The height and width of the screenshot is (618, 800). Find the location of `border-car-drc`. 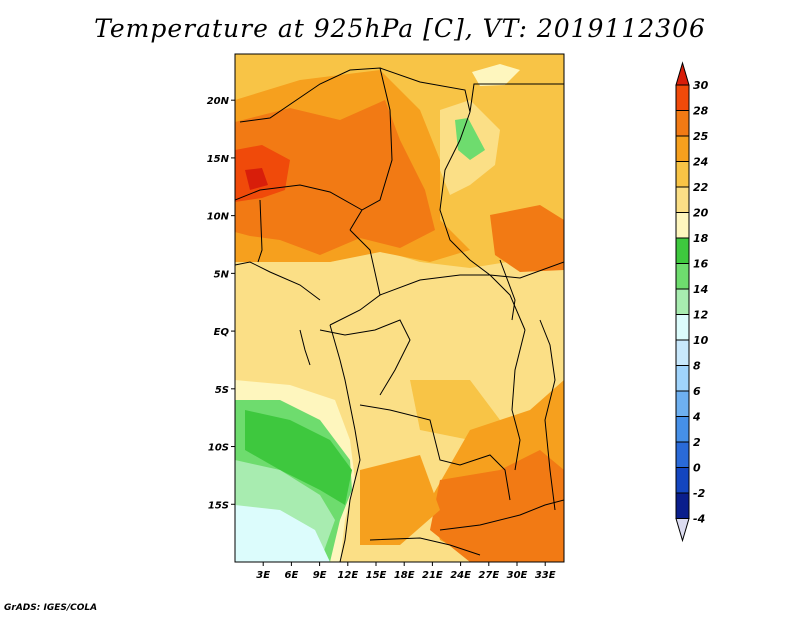

border-car-drc is located at coordinates (452, 302).